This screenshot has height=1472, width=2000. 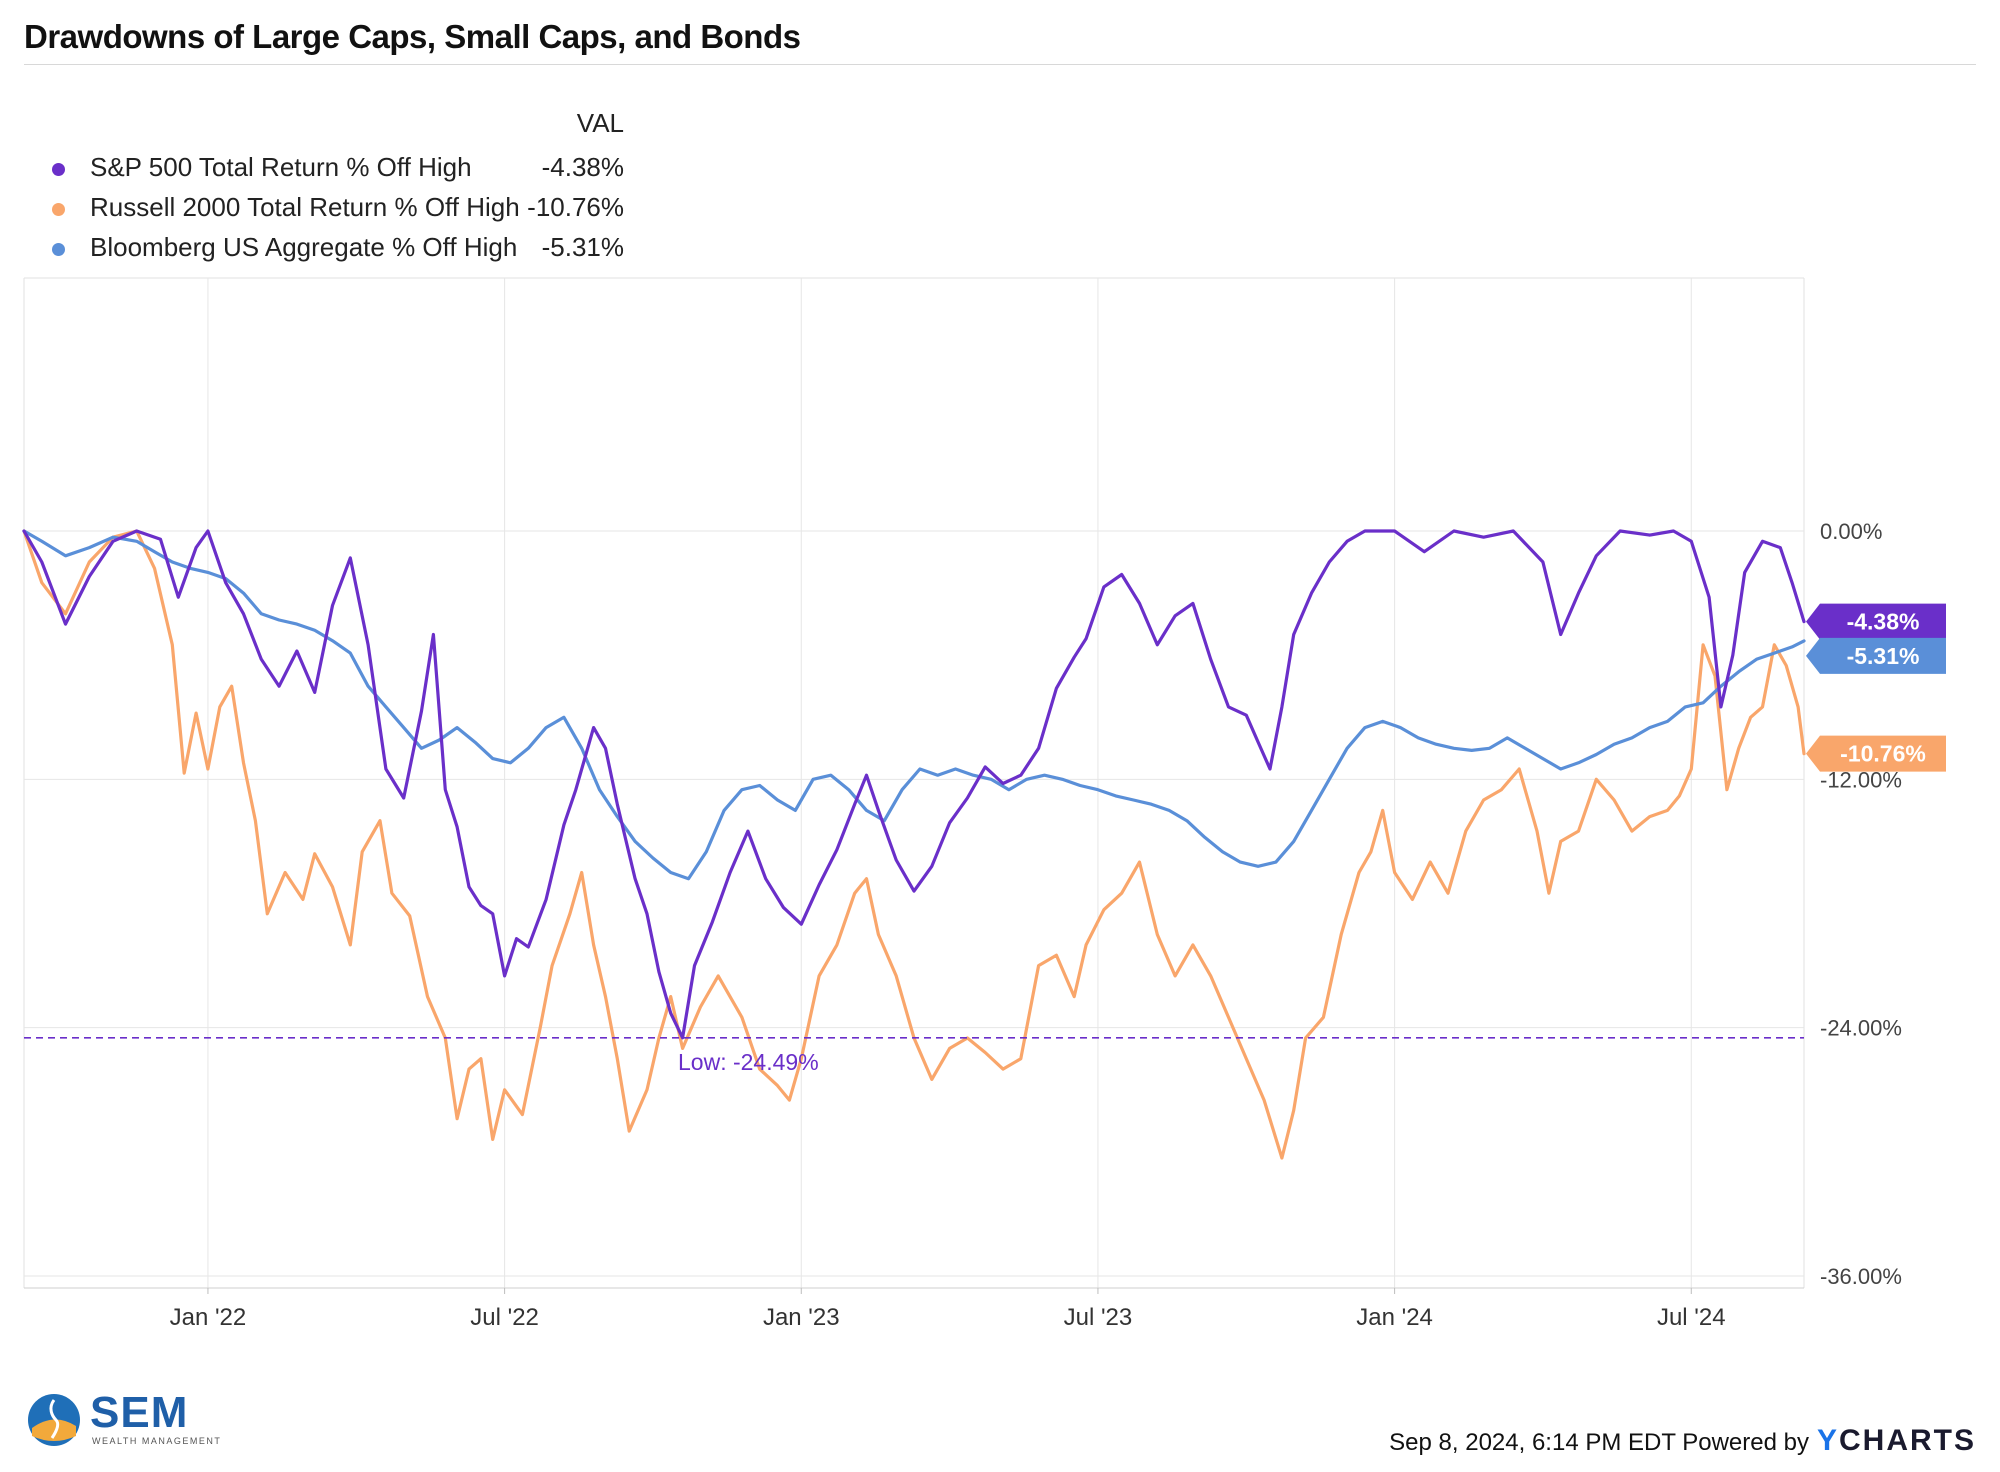 What do you see at coordinates (582, 247) in the screenshot?
I see `legend-value: -5.31%` at bounding box center [582, 247].